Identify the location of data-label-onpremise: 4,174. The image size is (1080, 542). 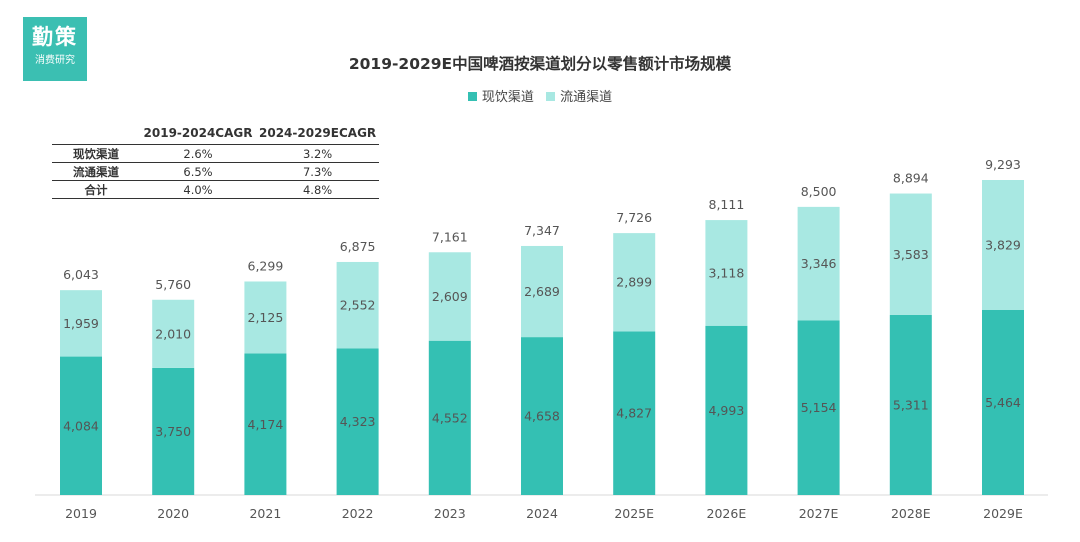
(266, 424).